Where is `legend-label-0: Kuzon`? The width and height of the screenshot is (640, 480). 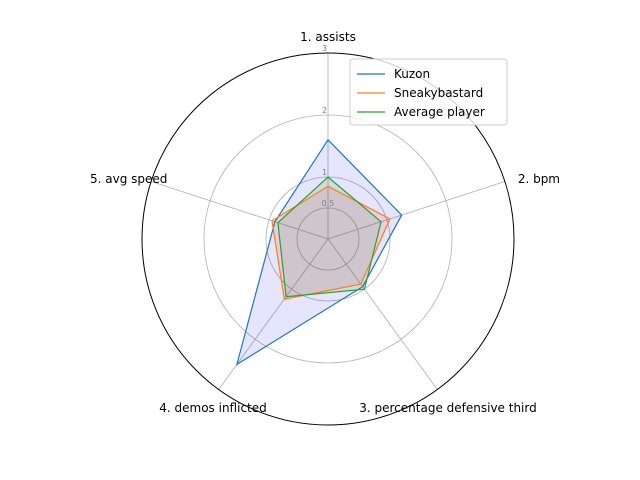
legend-label-0: Kuzon is located at coordinates (412, 74).